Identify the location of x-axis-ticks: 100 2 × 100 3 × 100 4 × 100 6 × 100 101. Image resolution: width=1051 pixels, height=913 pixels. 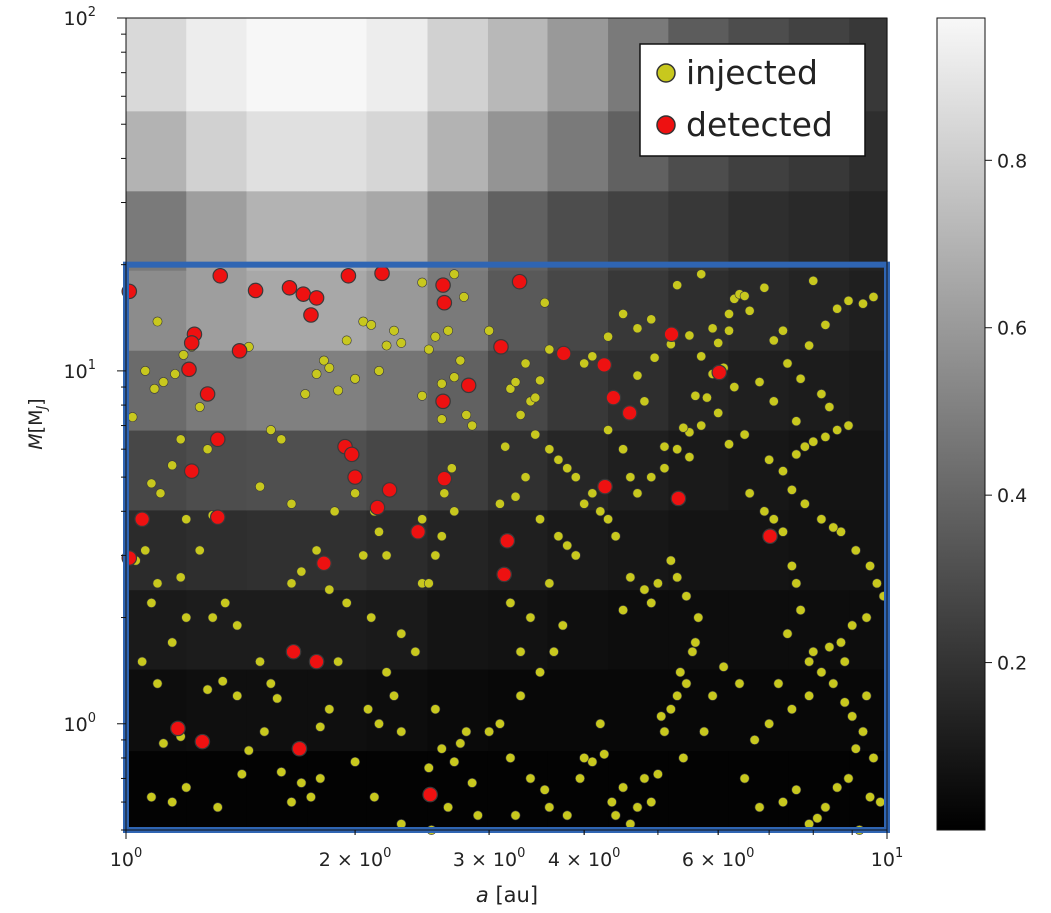
(506, 850).